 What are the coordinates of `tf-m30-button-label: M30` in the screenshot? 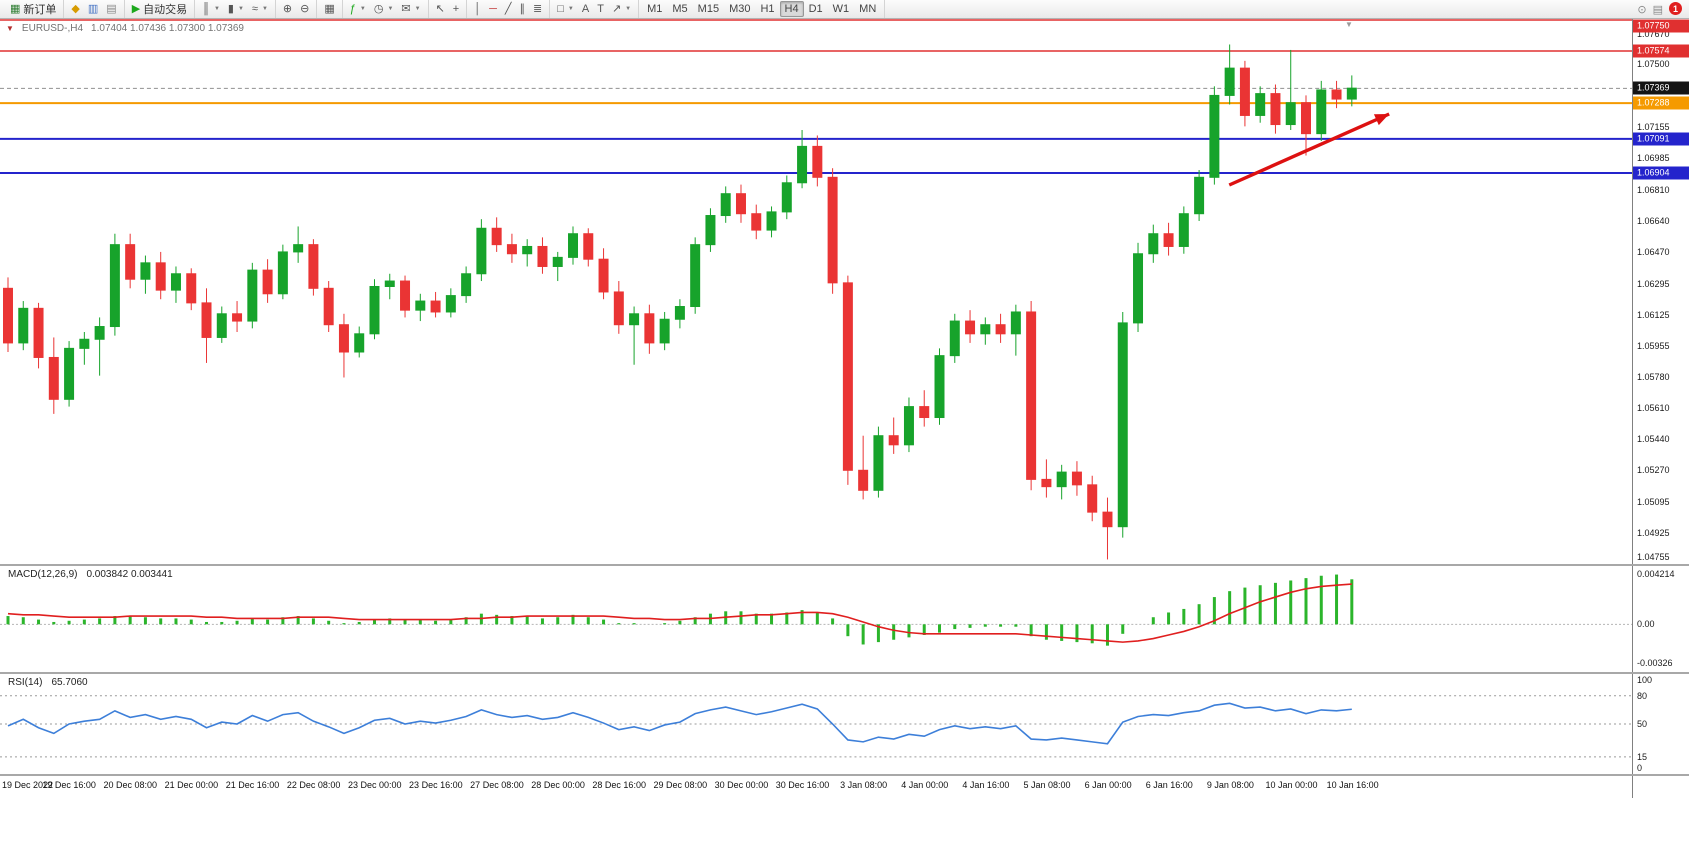 It's located at (740, 9).